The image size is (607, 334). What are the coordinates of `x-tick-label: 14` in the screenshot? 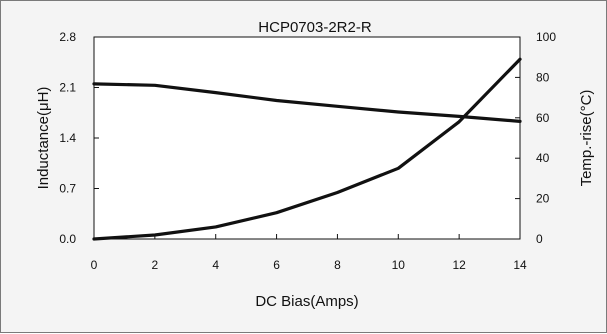 It's located at (520, 265).